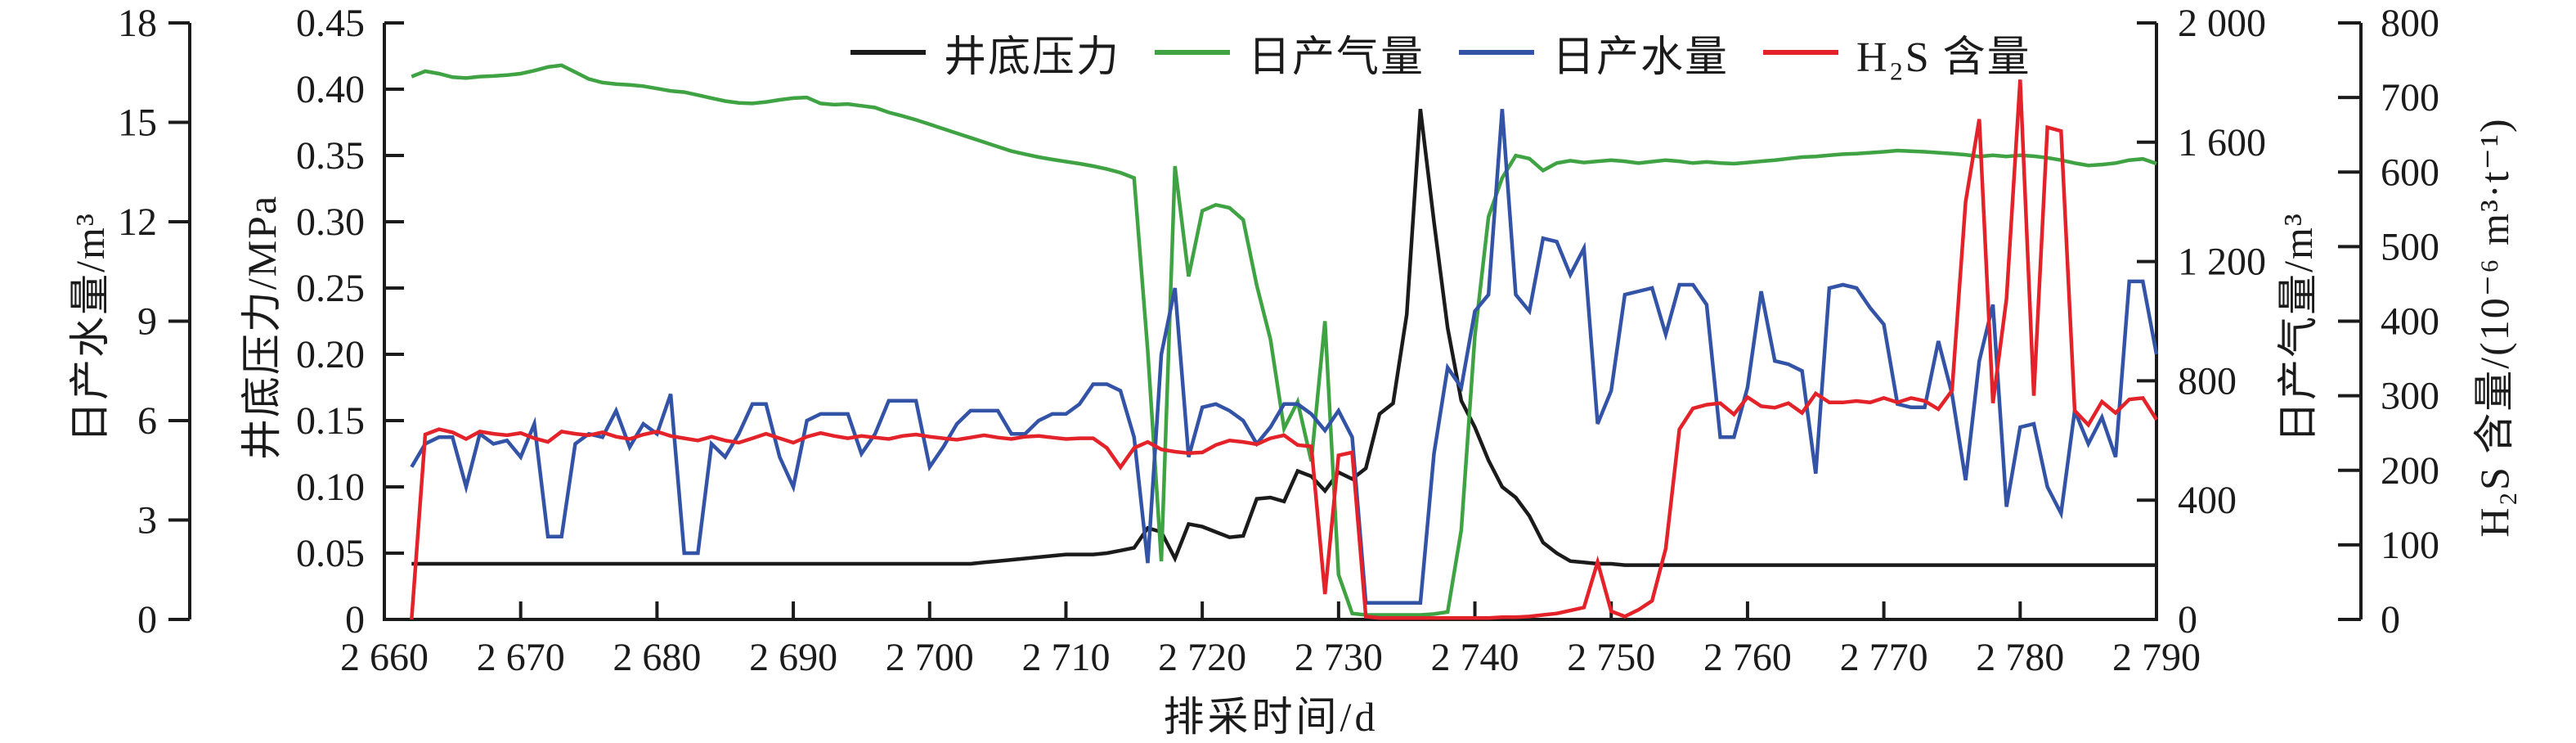 The width and height of the screenshot is (2576, 743). I want to click on h2s-axis-tick-label: 700, so click(2410, 97).